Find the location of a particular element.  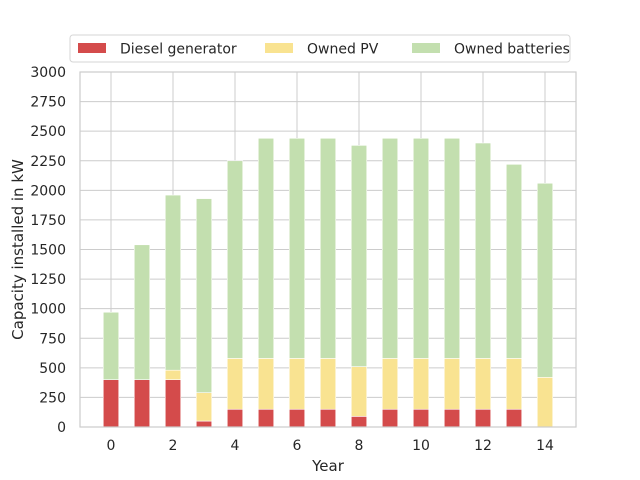

y-axis-label: Capacity installed in kW is located at coordinates (18, 249).